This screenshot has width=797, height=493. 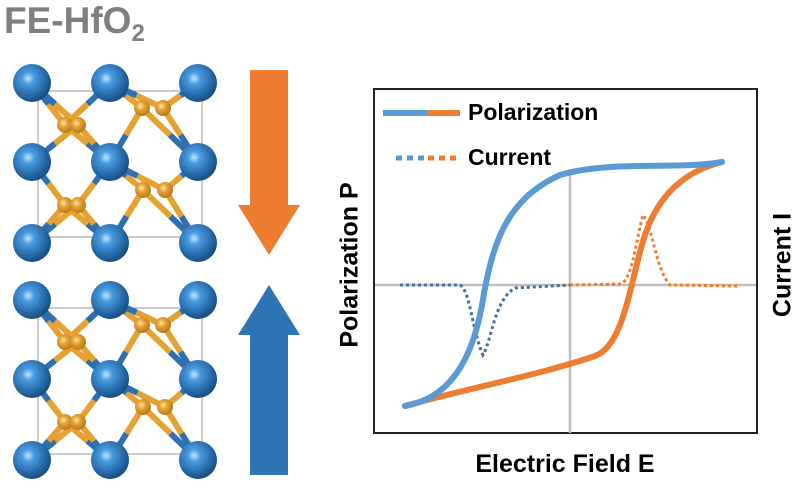 What do you see at coordinates (349, 265) in the screenshot?
I see `y-axis-label: Polarization P` at bounding box center [349, 265].